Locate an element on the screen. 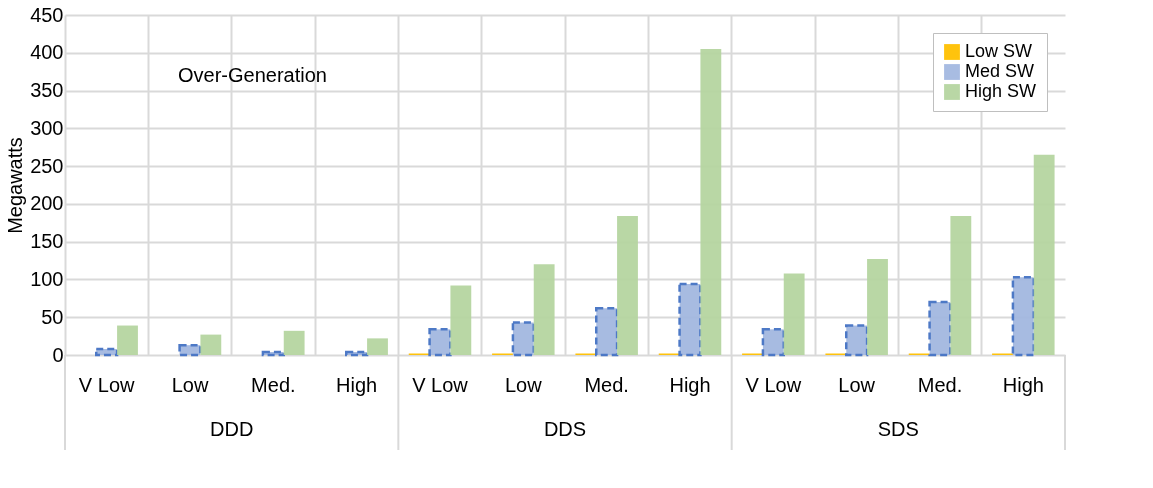 This screenshot has height=488, width=1153. y-axis-title: Megawatts is located at coordinates (15, 185).